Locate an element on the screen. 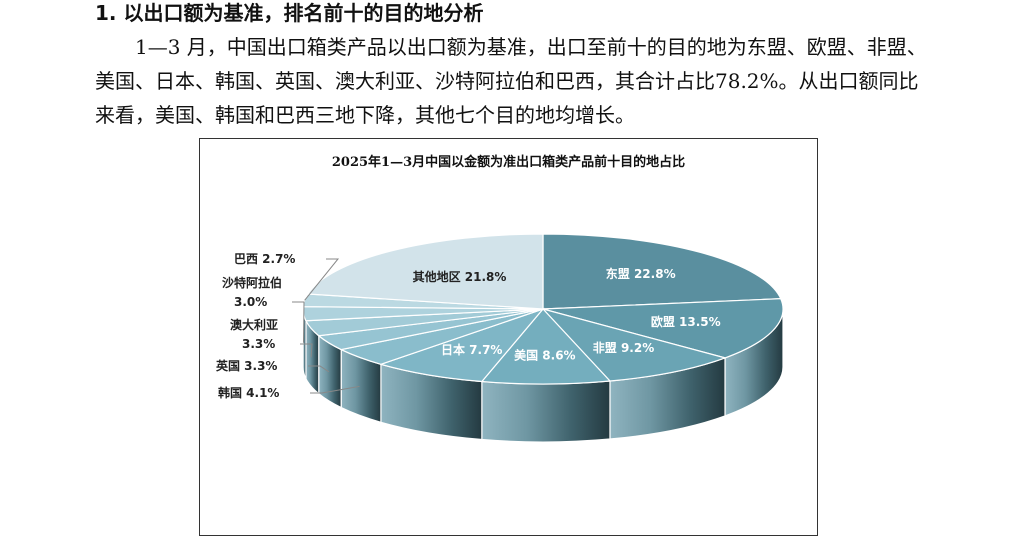  data-label-8: 沙特阿拉伯 3.0% is located at coordinates (252, 292).